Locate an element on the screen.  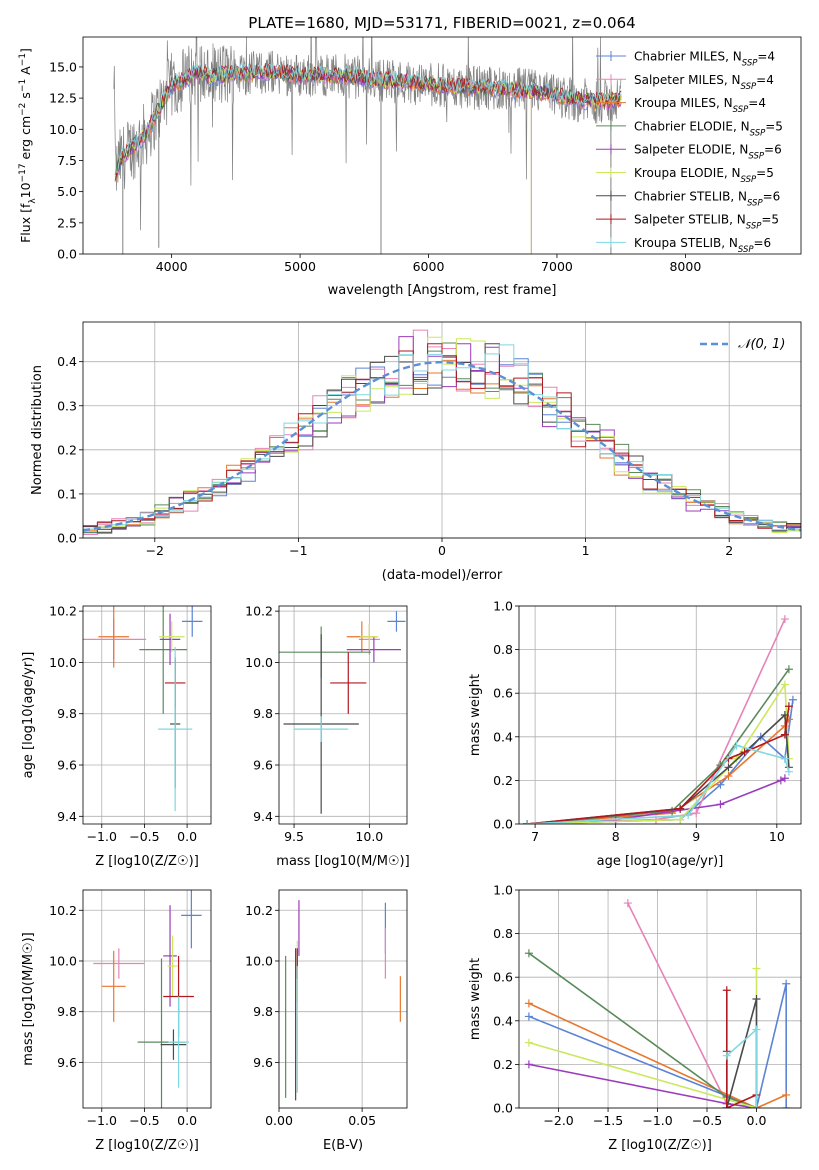
y-tick-label: 0.2 is located at coordinates (503, 1064).